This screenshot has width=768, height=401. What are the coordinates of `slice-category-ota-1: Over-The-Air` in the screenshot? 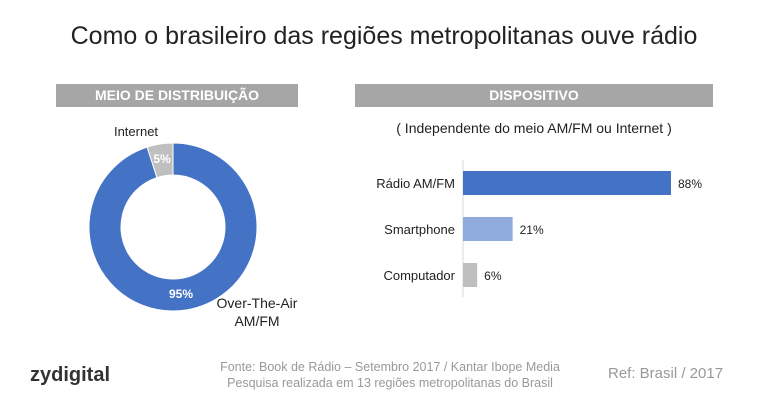 It's located at (257, 303).